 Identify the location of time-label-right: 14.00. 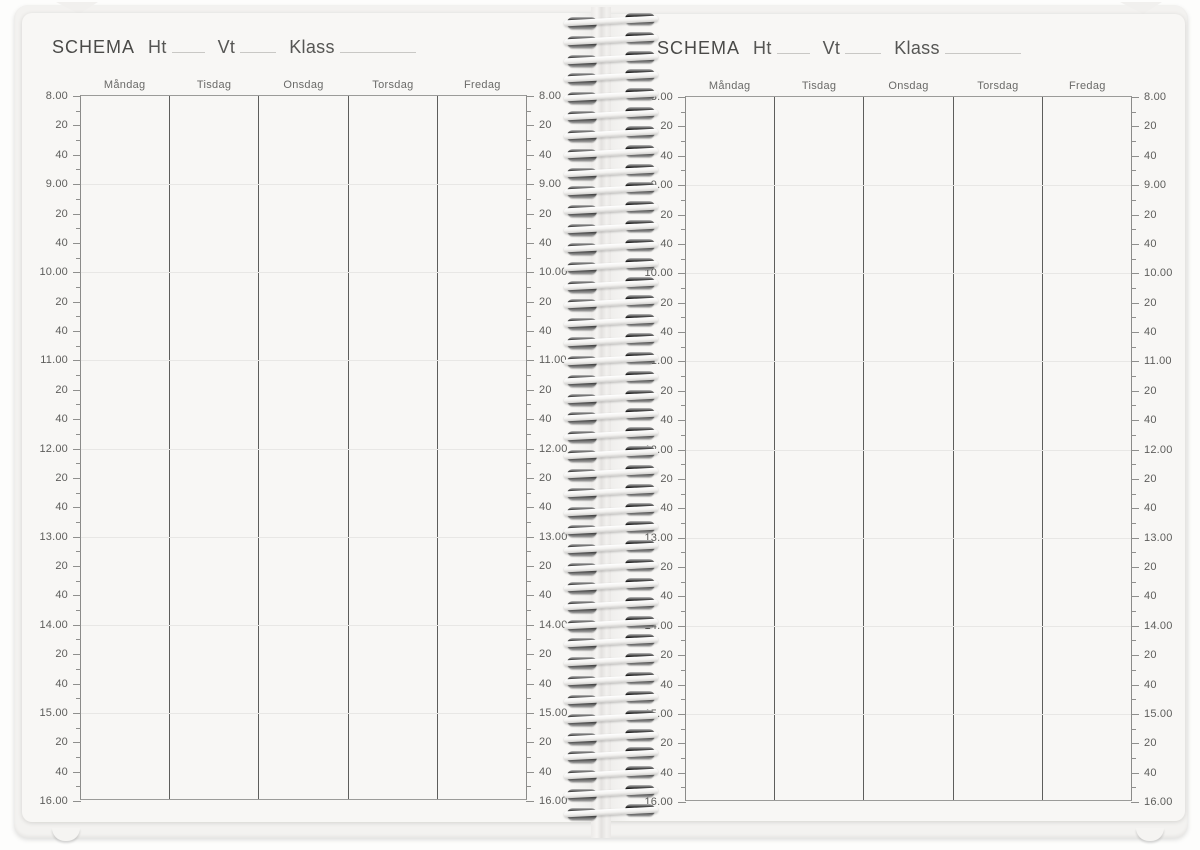
(553, 624).